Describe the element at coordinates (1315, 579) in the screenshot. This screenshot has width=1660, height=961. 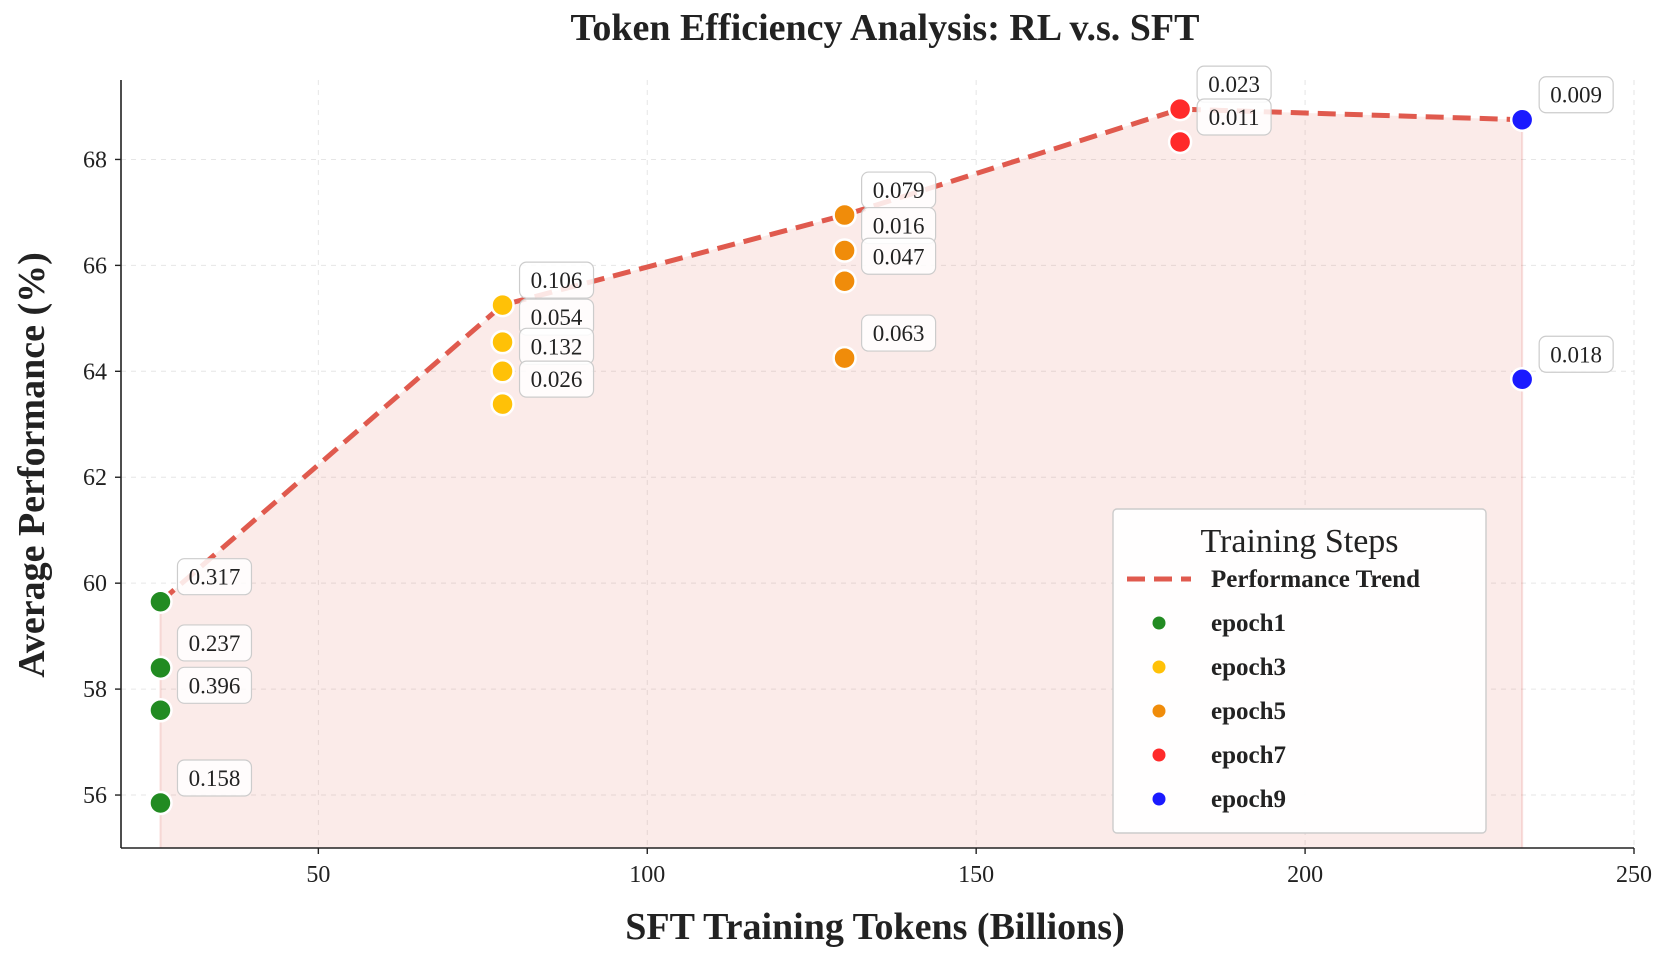
I see `legend-entry-label: Performance Trend` at that location.